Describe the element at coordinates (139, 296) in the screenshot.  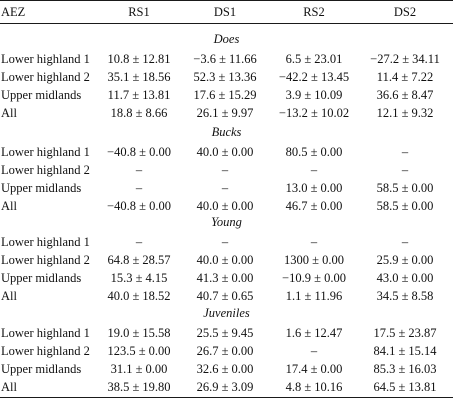
I see `cell-rs1: 40.0 ± 18.52` at that location.